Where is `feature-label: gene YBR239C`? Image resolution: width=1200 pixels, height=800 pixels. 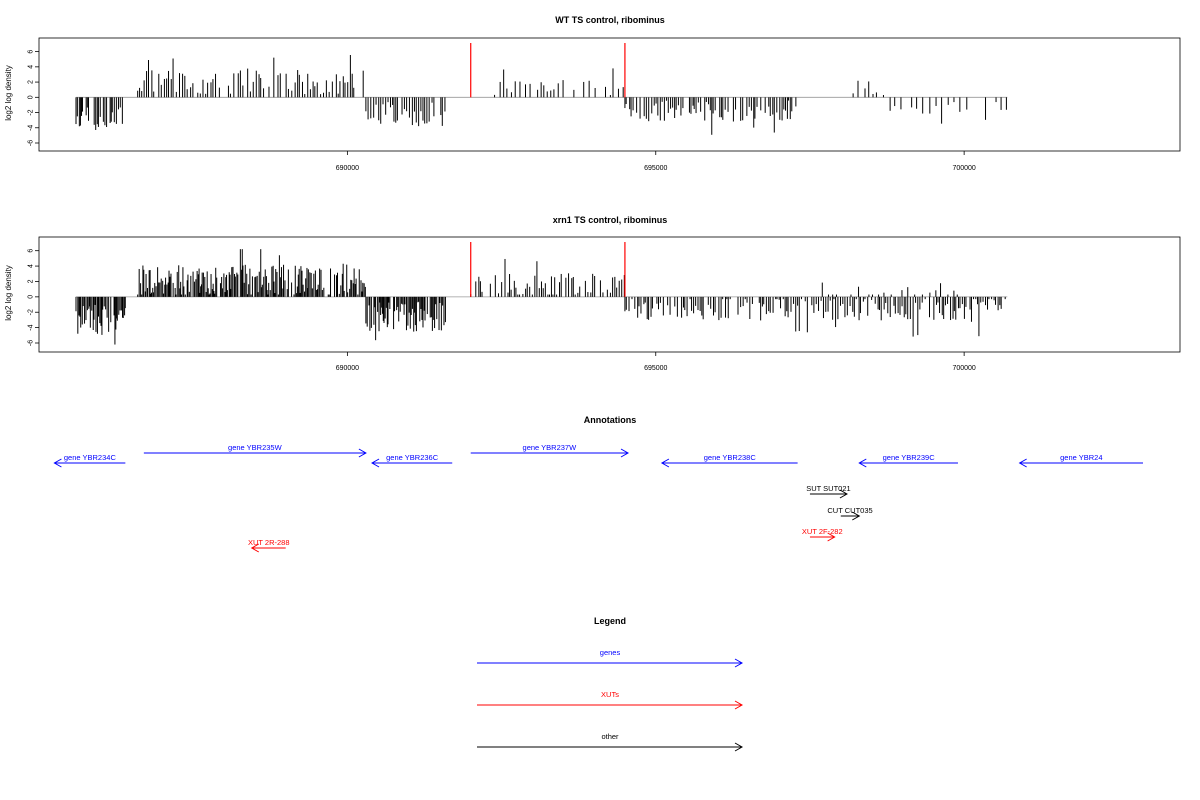 feature-label: gene YBR239C is located at coordinates (909, 457).